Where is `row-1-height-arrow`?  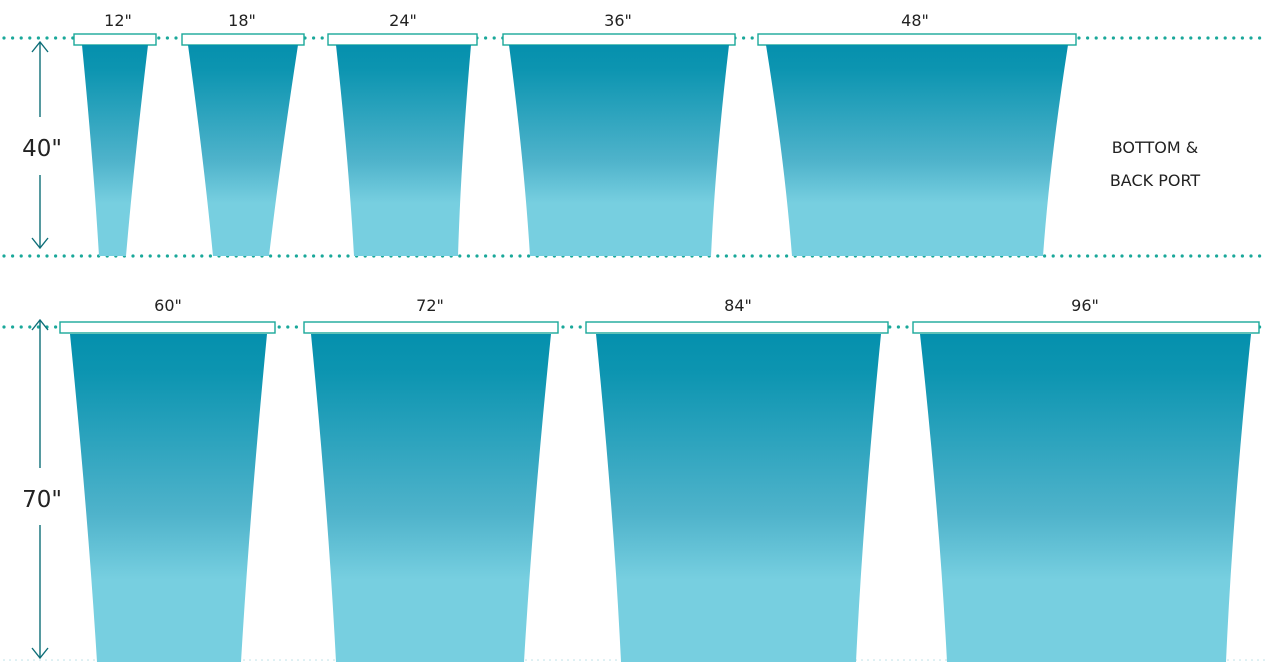 row-1-height-arrow is located at coordinates (40, 145).